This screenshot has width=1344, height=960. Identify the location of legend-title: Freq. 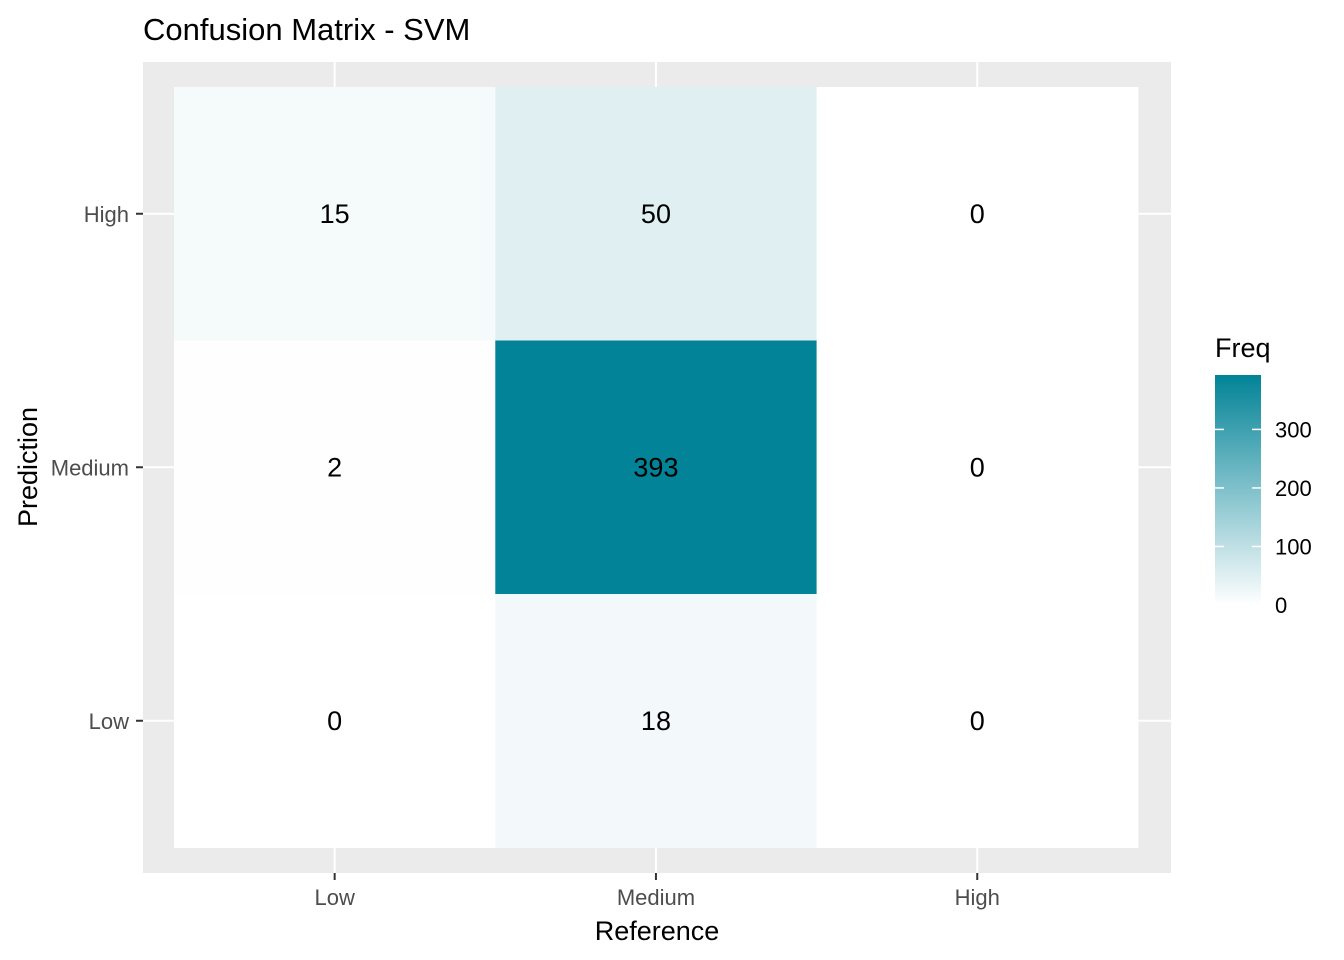
(1243, 348).